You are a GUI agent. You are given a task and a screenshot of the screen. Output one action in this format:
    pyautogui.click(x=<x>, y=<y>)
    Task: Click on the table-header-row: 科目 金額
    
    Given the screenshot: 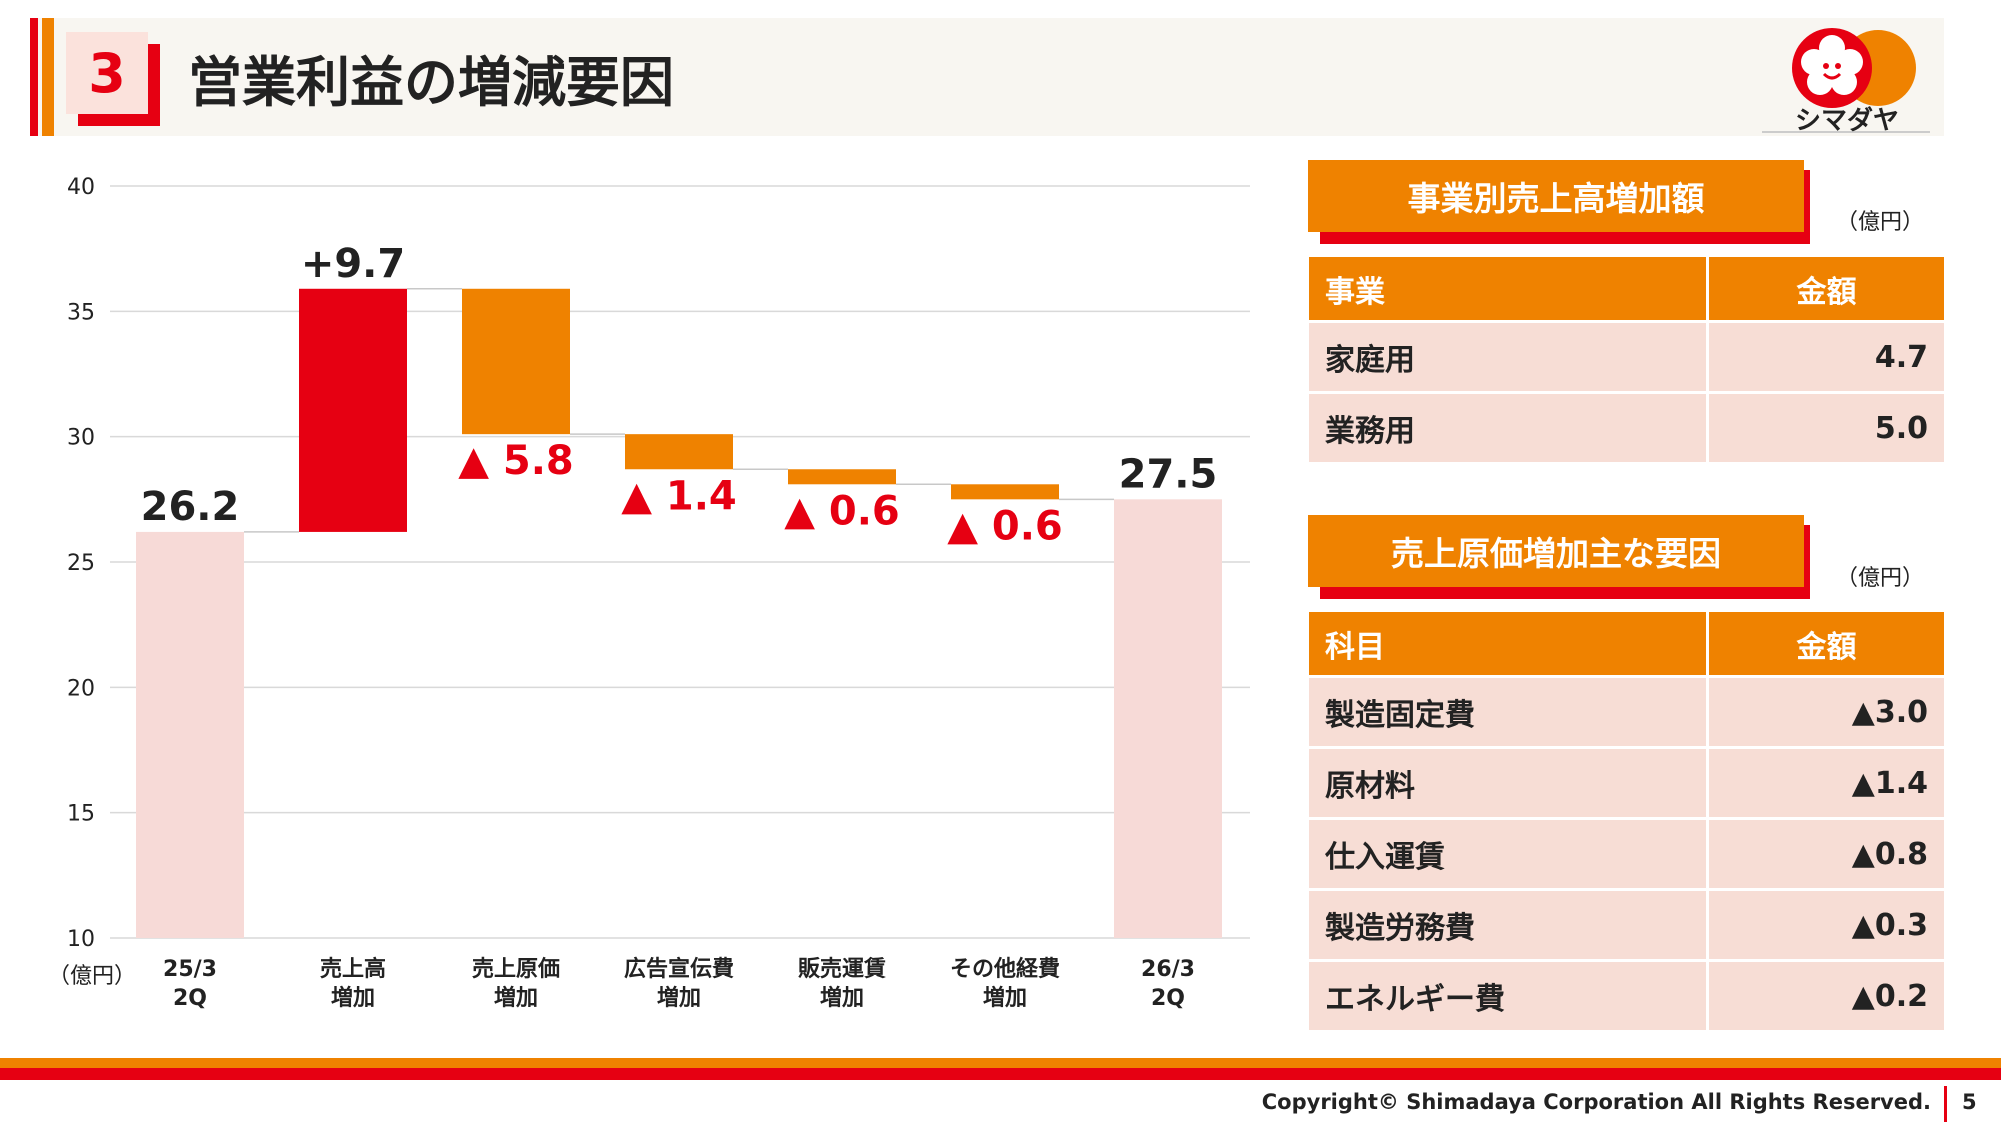 What is the action you would take?
    pyautogui.click(x=1626, y=643)
    